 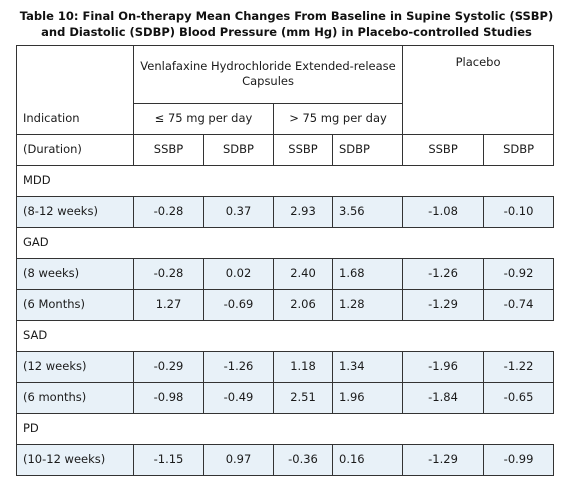 I want to click on value-cell: 0.02, so click(x=238, y=273).